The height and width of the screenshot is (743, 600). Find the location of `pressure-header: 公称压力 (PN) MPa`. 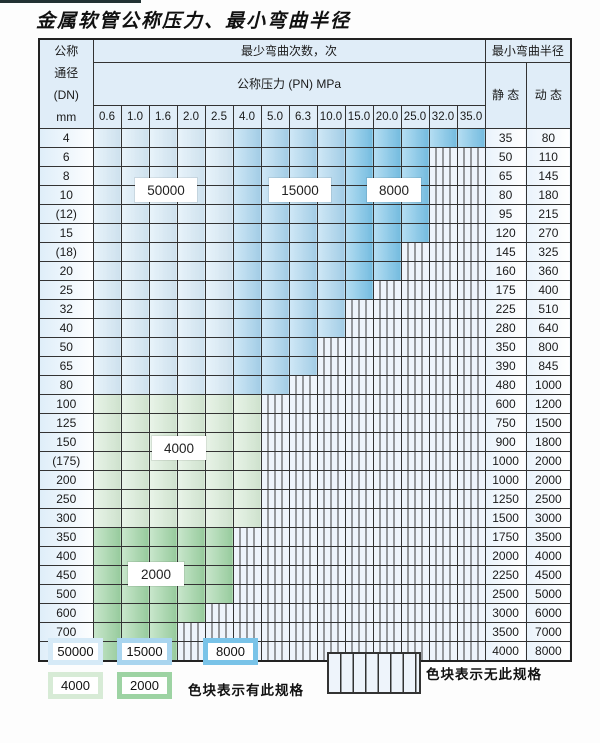

pressure-header: 公称压力 (PN) MPa is located at coordinates (289, 84).